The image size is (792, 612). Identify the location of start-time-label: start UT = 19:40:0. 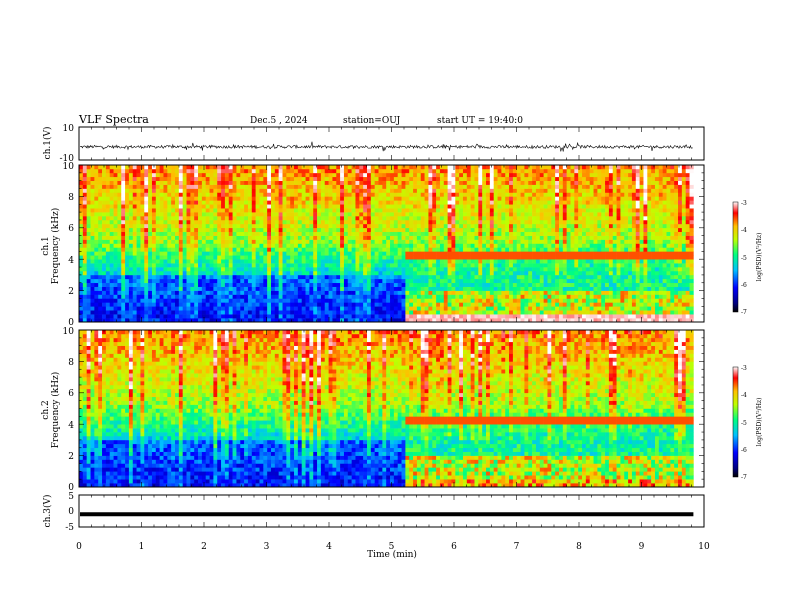
(480, 121).